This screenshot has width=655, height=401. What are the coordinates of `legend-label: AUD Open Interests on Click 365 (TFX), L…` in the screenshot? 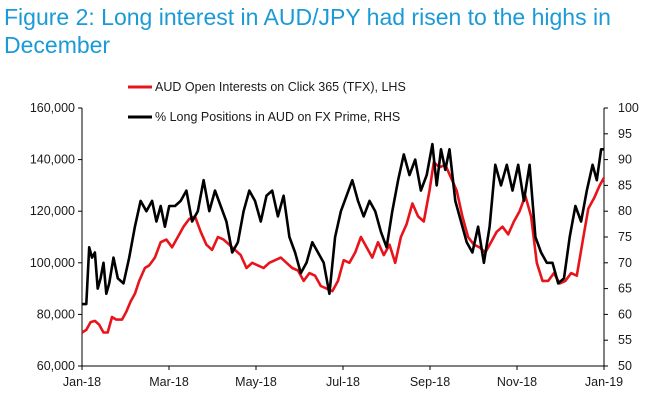 It's located at (280, 87).